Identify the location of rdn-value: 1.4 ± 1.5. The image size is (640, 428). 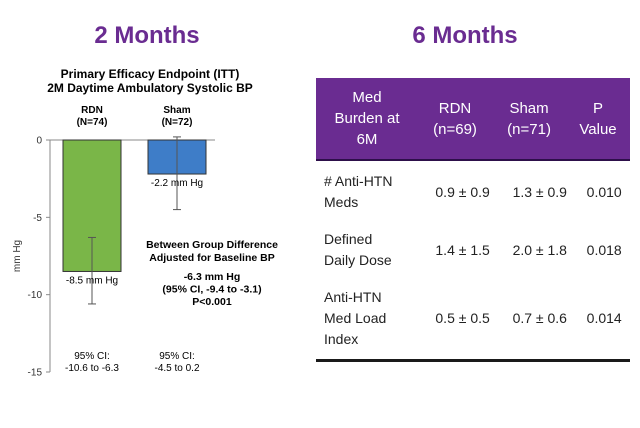
(462, 249).